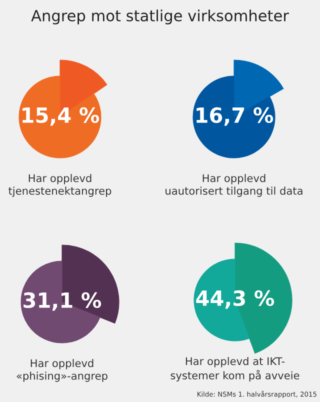  What do you see at coordinates (235, 299) in the screenshot?
I see `data-label: 44,3 %` at bounding box center [235, 299].